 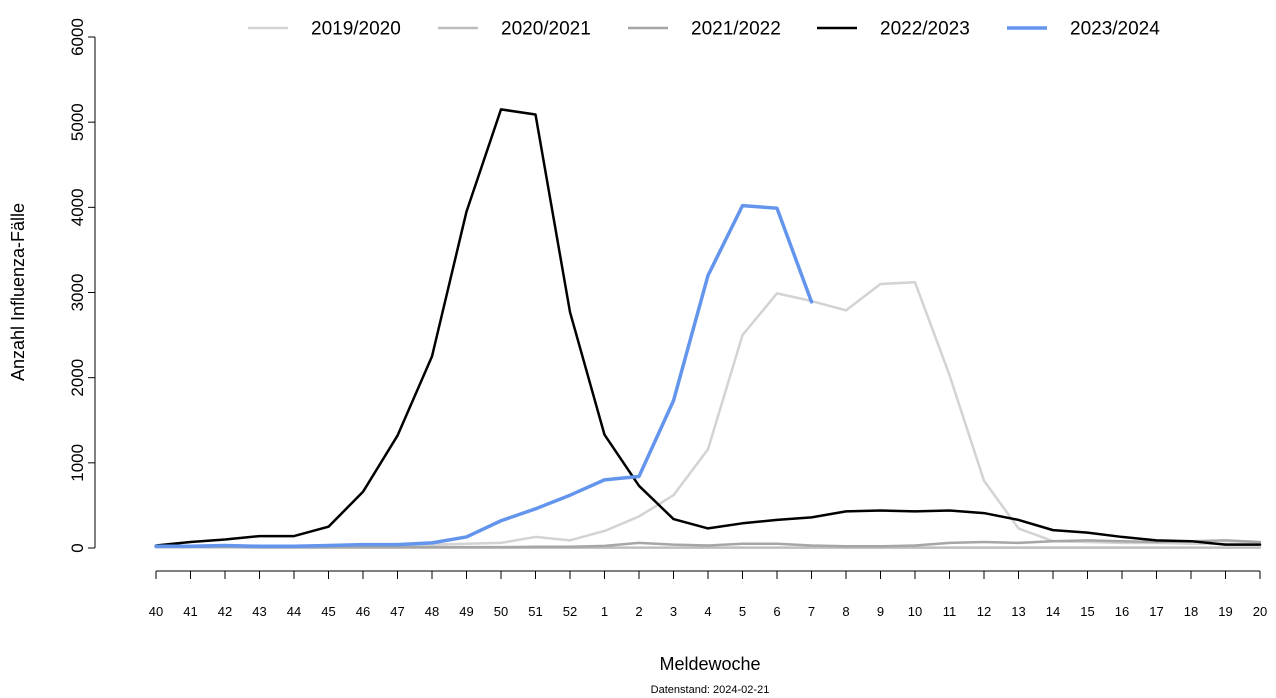 What do you see at coordinates (77, 207) in the screenshot?
I see `y-tick-label: 4000` at bounding box center [77, 207].